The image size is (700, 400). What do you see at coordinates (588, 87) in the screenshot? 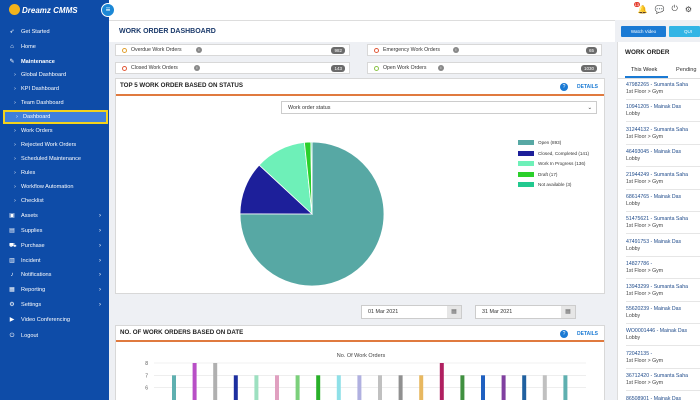
I see `status-details-link: DETAILS` at bounding box center [588, 87].